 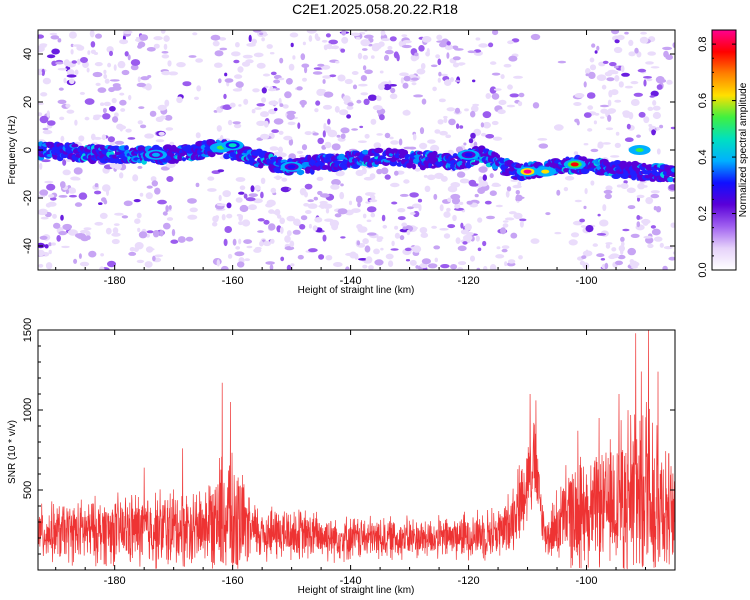 I want to click on y-tick-label: 1000, so click(x=28, y=410).